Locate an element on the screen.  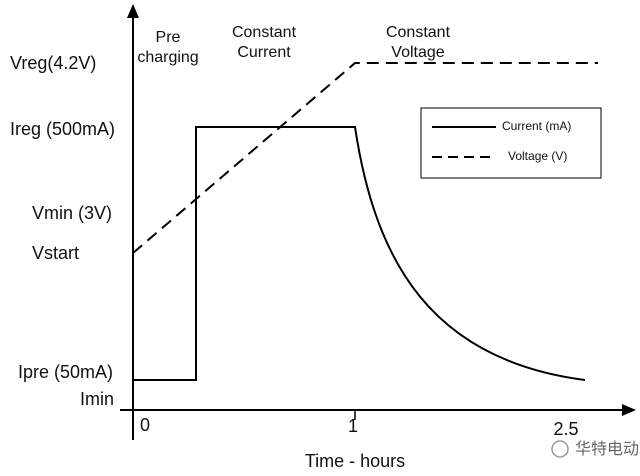
watermark: 华特电动 is located at coordinates (607, 449).